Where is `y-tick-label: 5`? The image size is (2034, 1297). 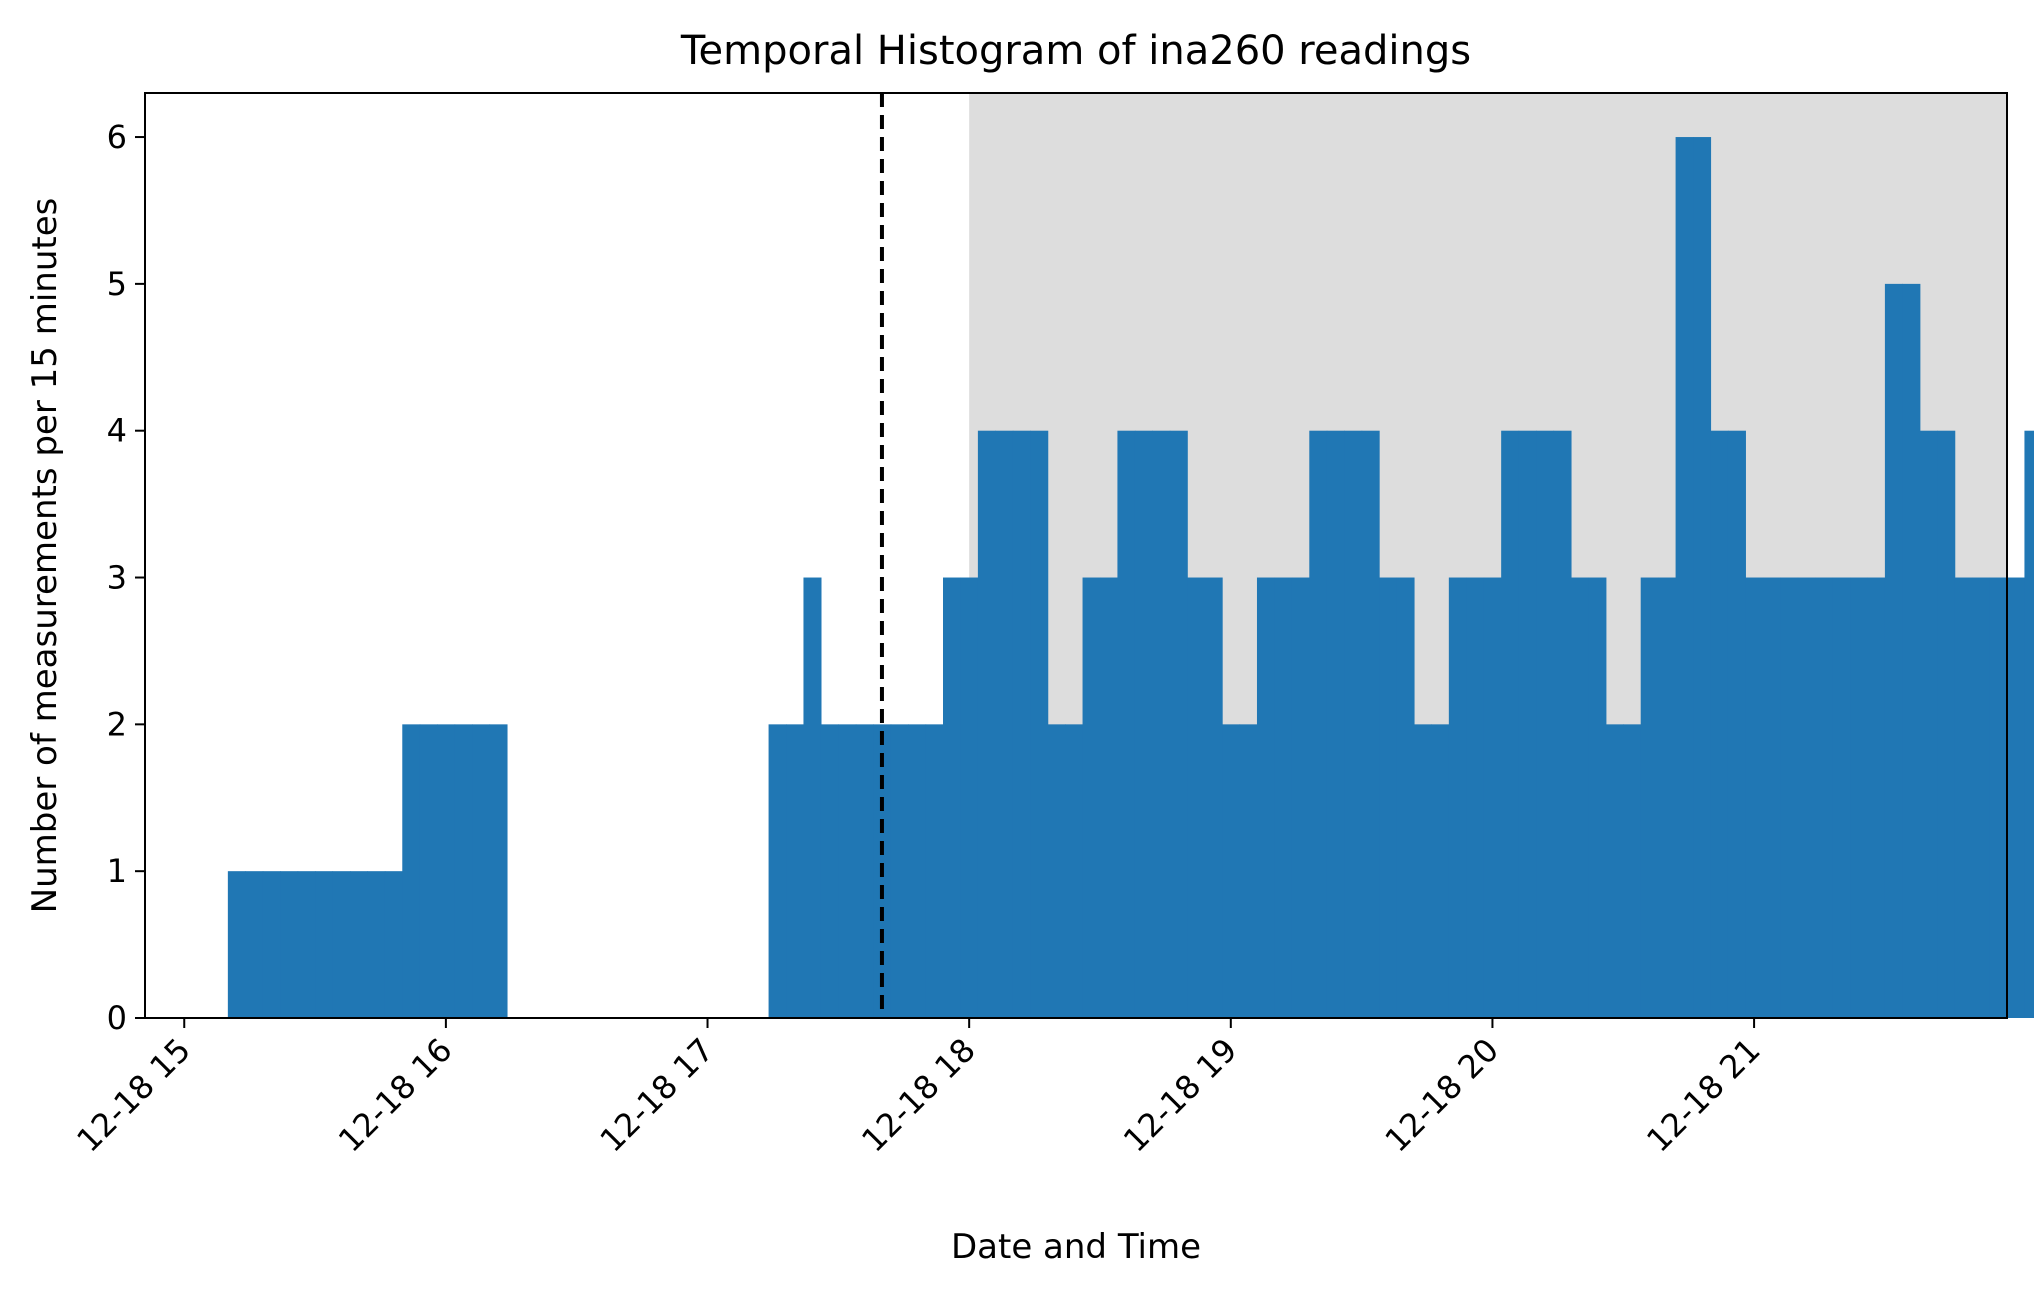 y-tick-label: 5 is located at coordinates (117, 284).